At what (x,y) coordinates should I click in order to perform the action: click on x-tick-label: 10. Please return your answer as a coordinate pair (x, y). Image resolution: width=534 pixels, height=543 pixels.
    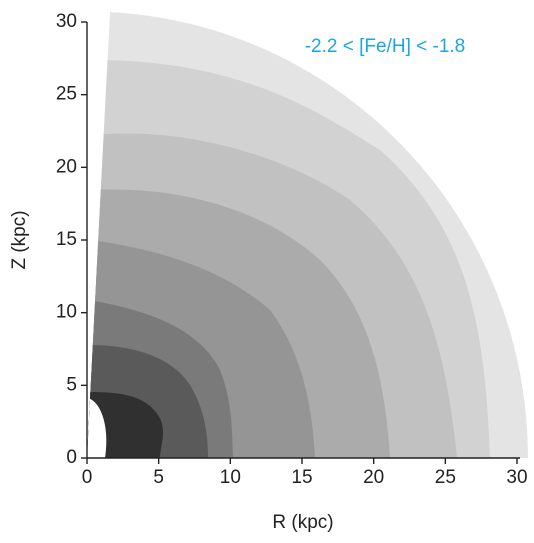
    Looking at the image, I should click on (230, 477).